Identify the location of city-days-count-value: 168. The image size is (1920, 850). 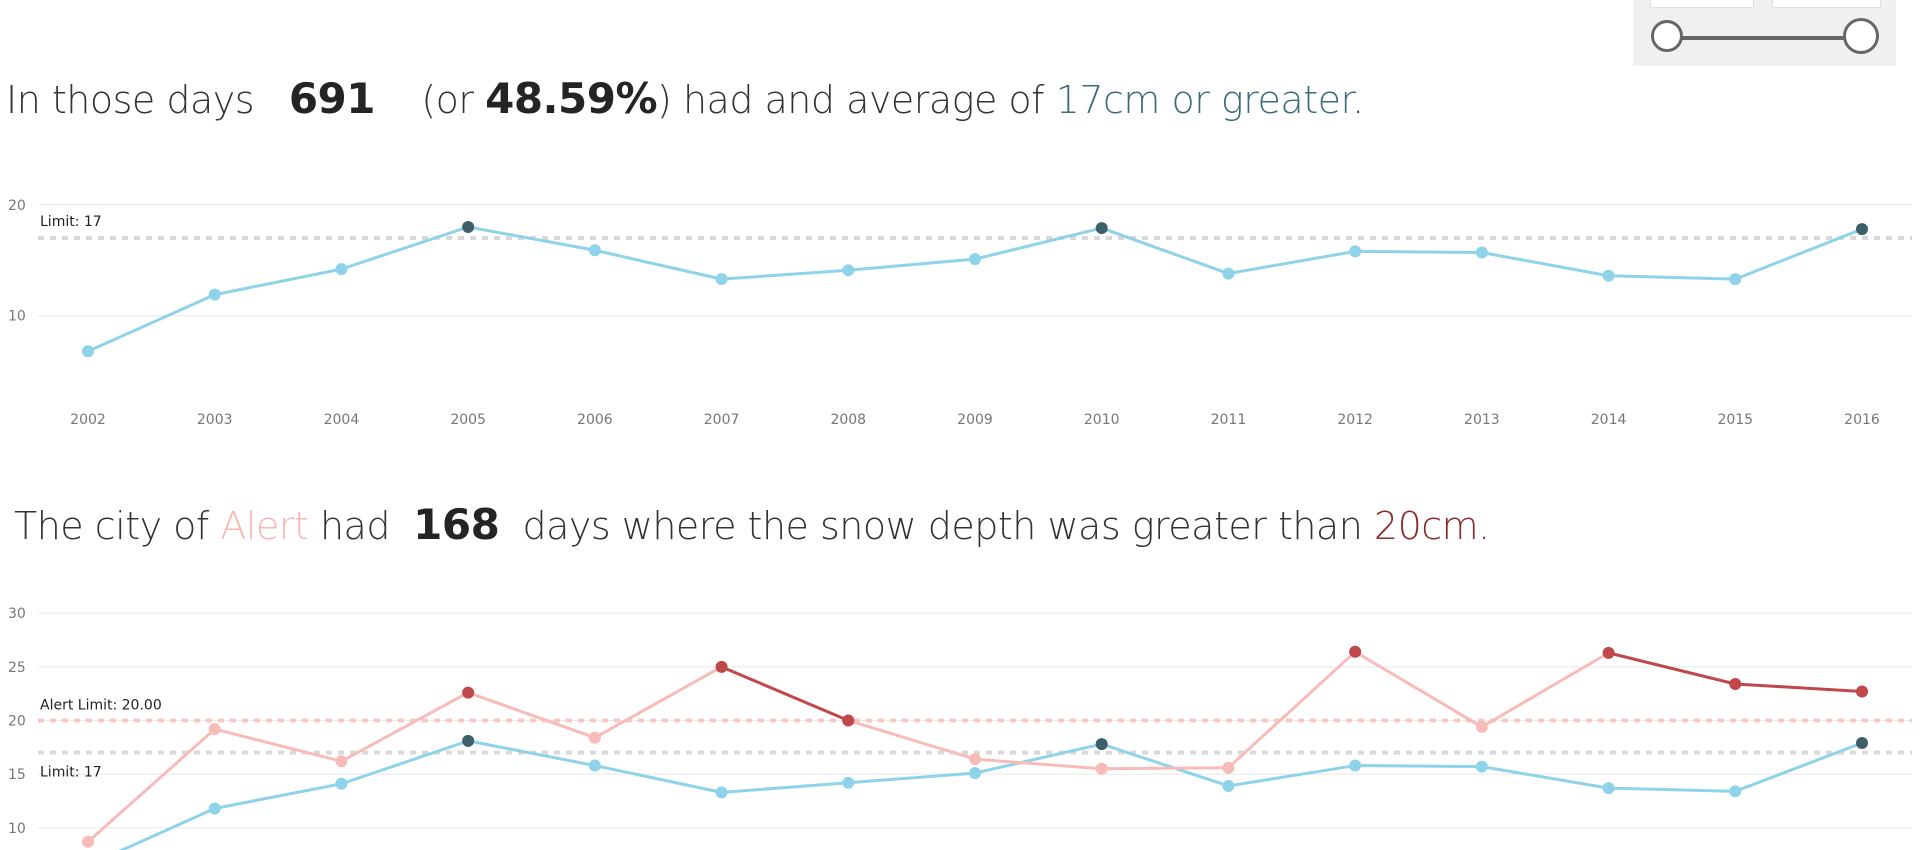
(456, 524).